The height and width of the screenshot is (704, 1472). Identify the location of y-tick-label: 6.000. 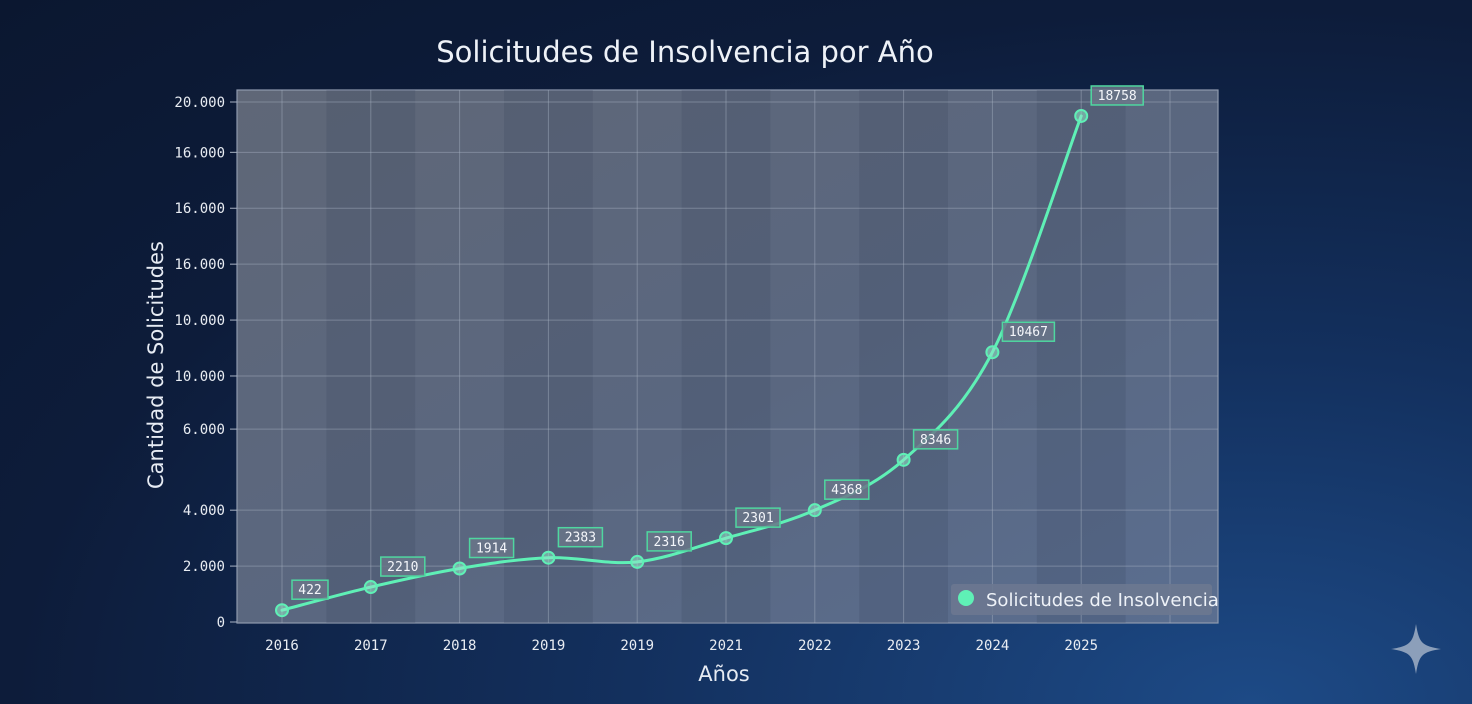
(204, 430).